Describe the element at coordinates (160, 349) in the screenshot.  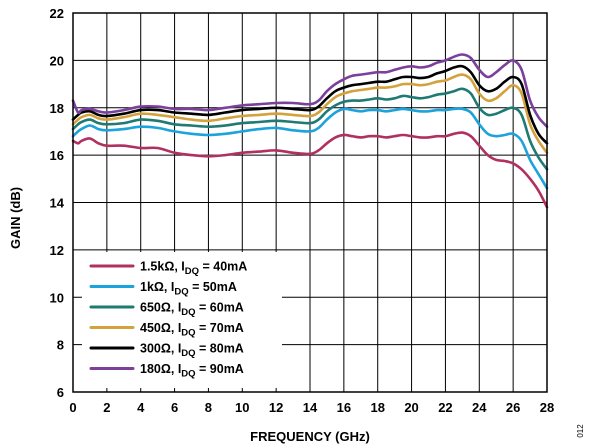
I see `legend-resistor: 300Ω, I` at that location.